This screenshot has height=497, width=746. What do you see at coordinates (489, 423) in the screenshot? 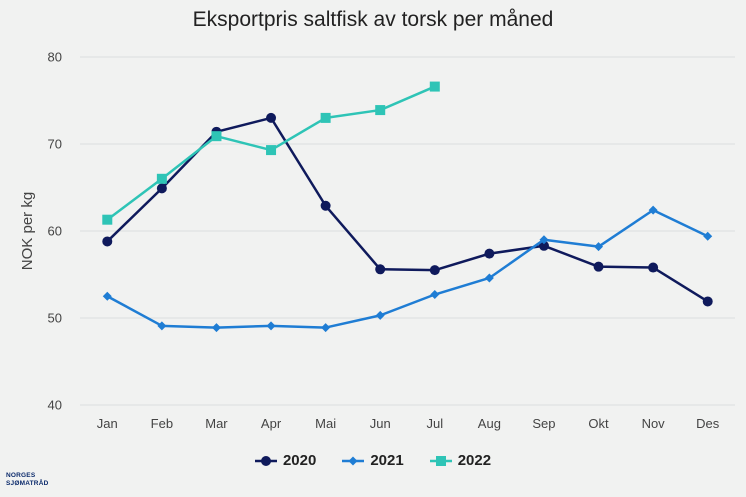
I see `x-tick-label: Aug` at bounding box center [489, 423].